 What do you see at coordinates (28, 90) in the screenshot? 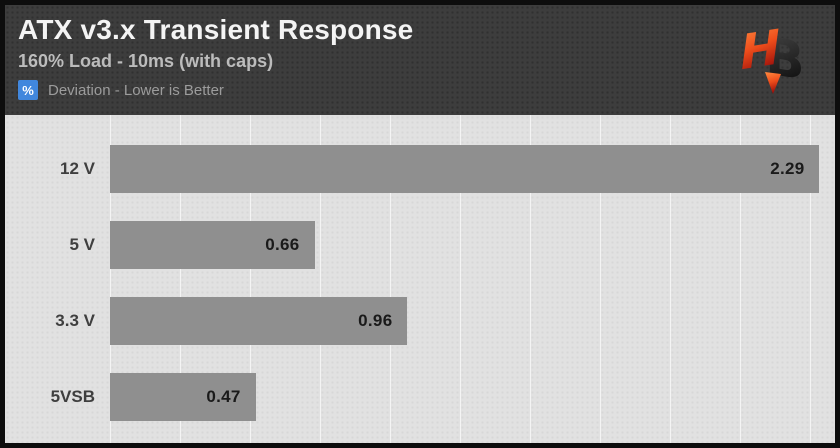
I see `percent-badge: %` at bounding box center [28, 90].